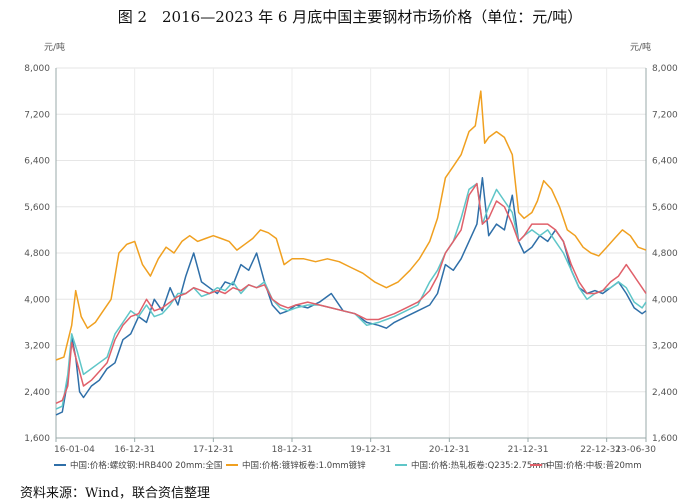  I want to click on x-tick-label: 16-12-31, so click(134, 450).